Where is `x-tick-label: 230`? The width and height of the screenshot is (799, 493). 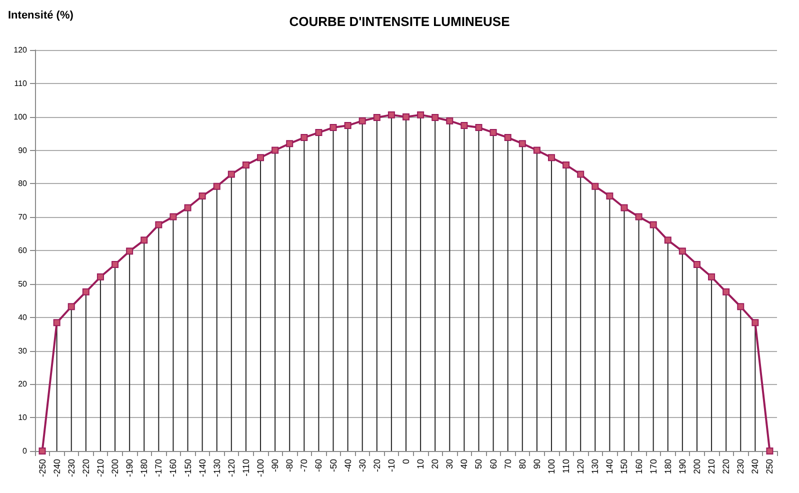
x-tick-label: 230 is located at coordinates (741, 466).